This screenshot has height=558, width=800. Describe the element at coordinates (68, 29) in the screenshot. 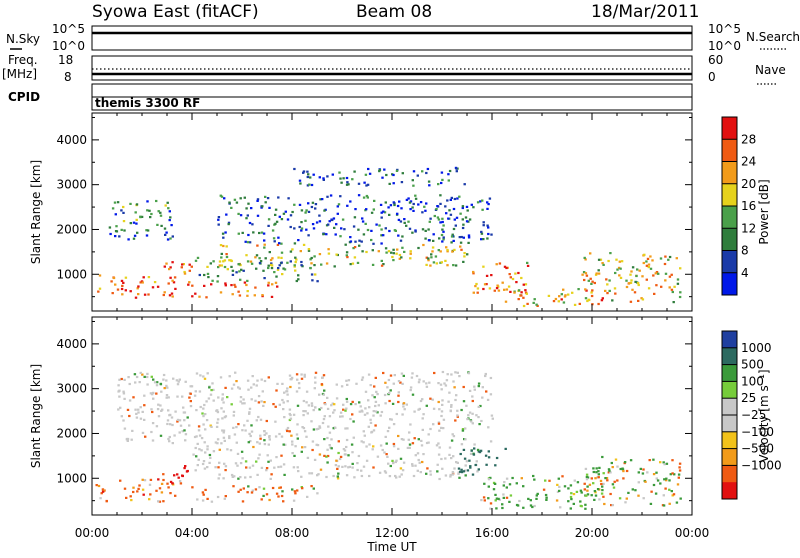

I see `nsky-tick-top: 10^5` at that location.